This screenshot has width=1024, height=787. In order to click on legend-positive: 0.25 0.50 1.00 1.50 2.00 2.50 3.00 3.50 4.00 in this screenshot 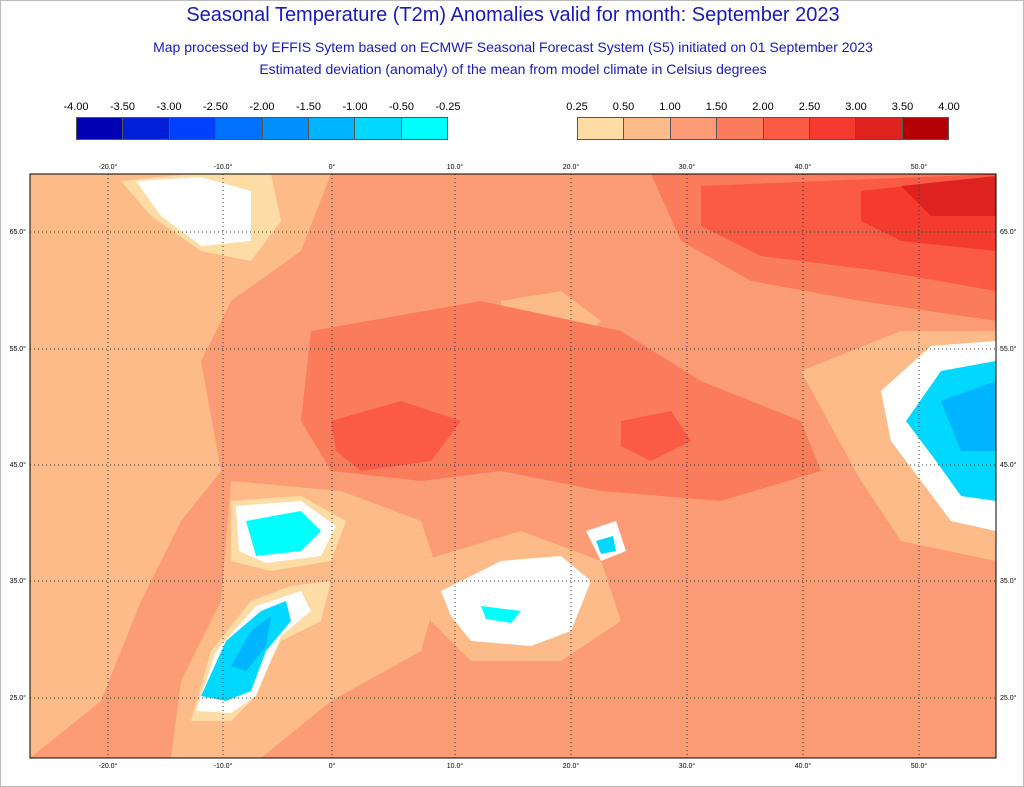, I will do `click(763, 121)`.